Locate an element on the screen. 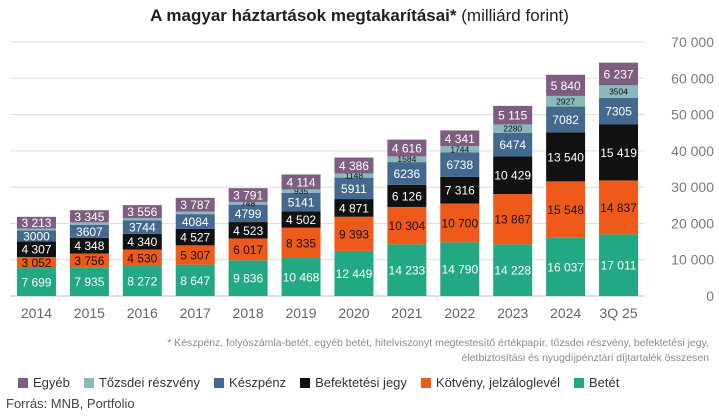  data-label: 8 335 is located at coordinates (301, 243).